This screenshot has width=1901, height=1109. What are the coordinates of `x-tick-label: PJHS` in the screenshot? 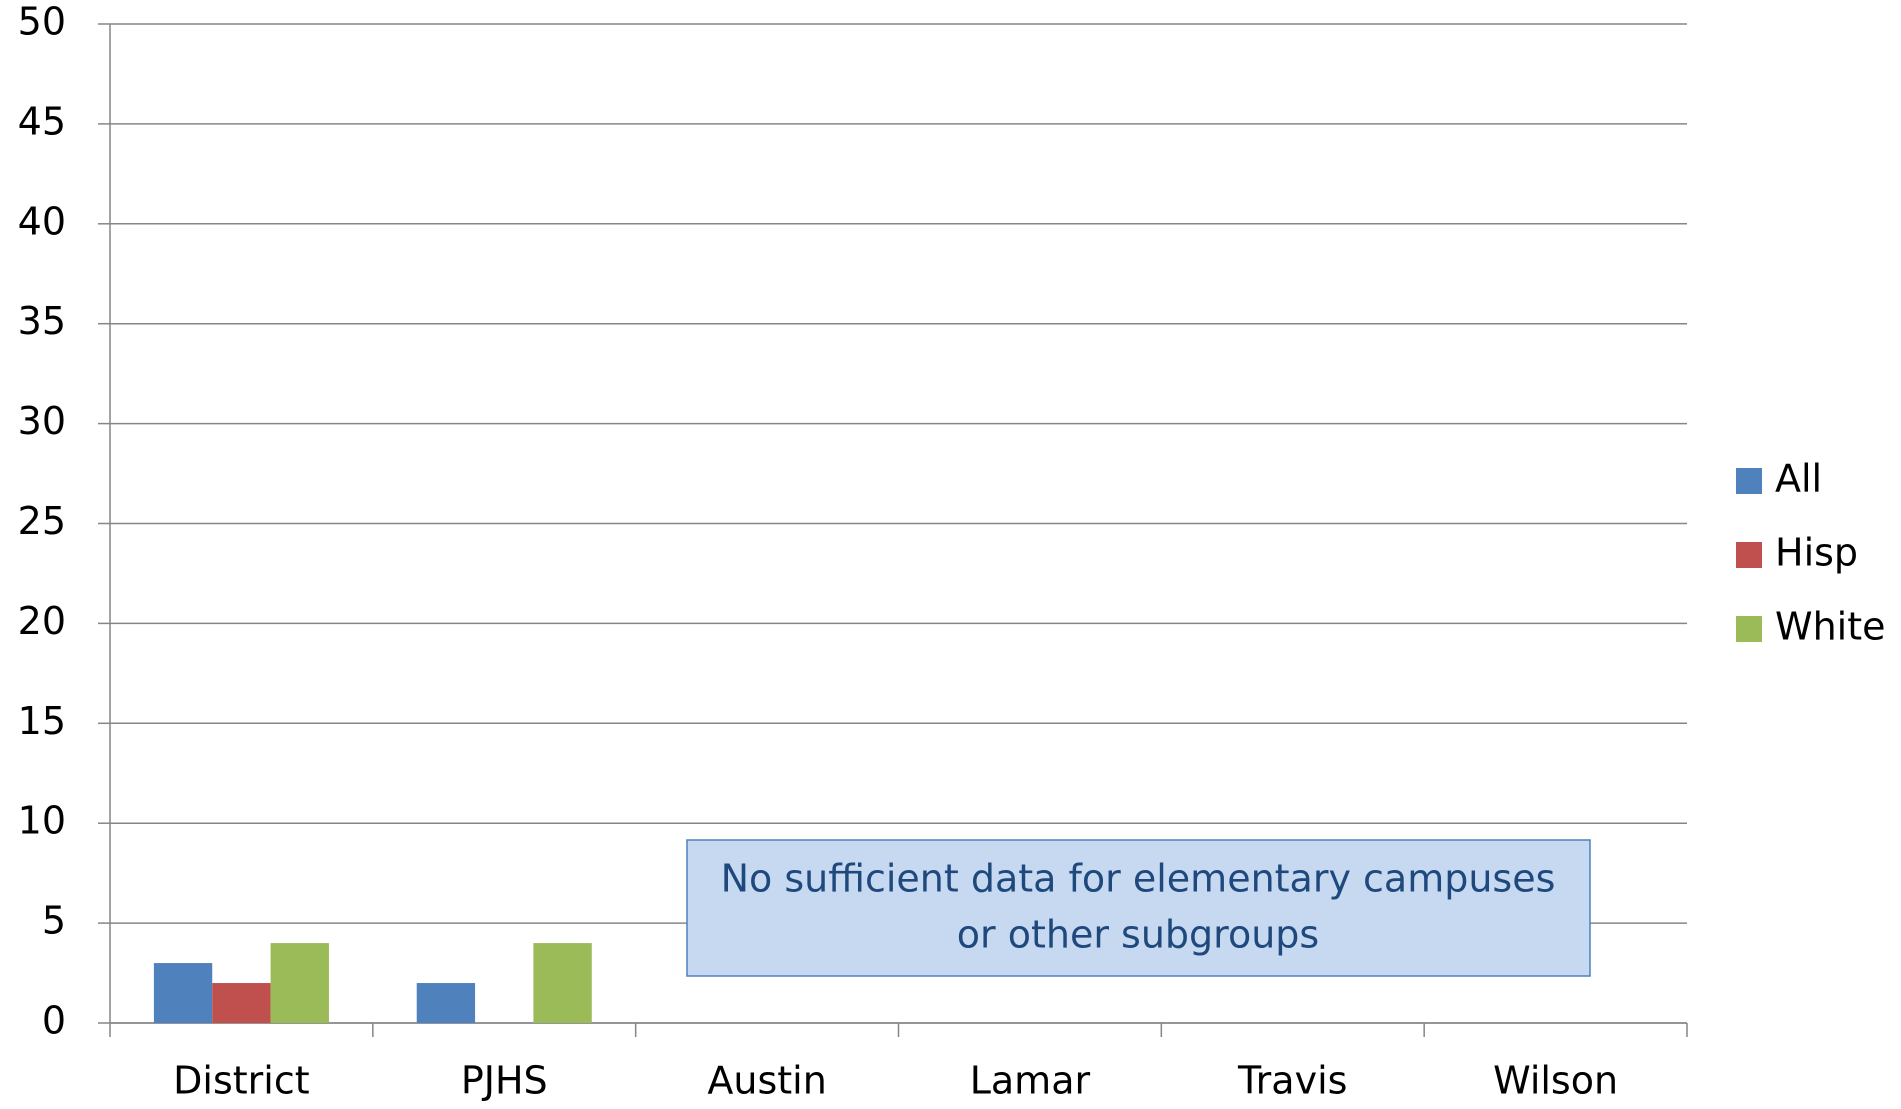 It's located at (504, 1081).